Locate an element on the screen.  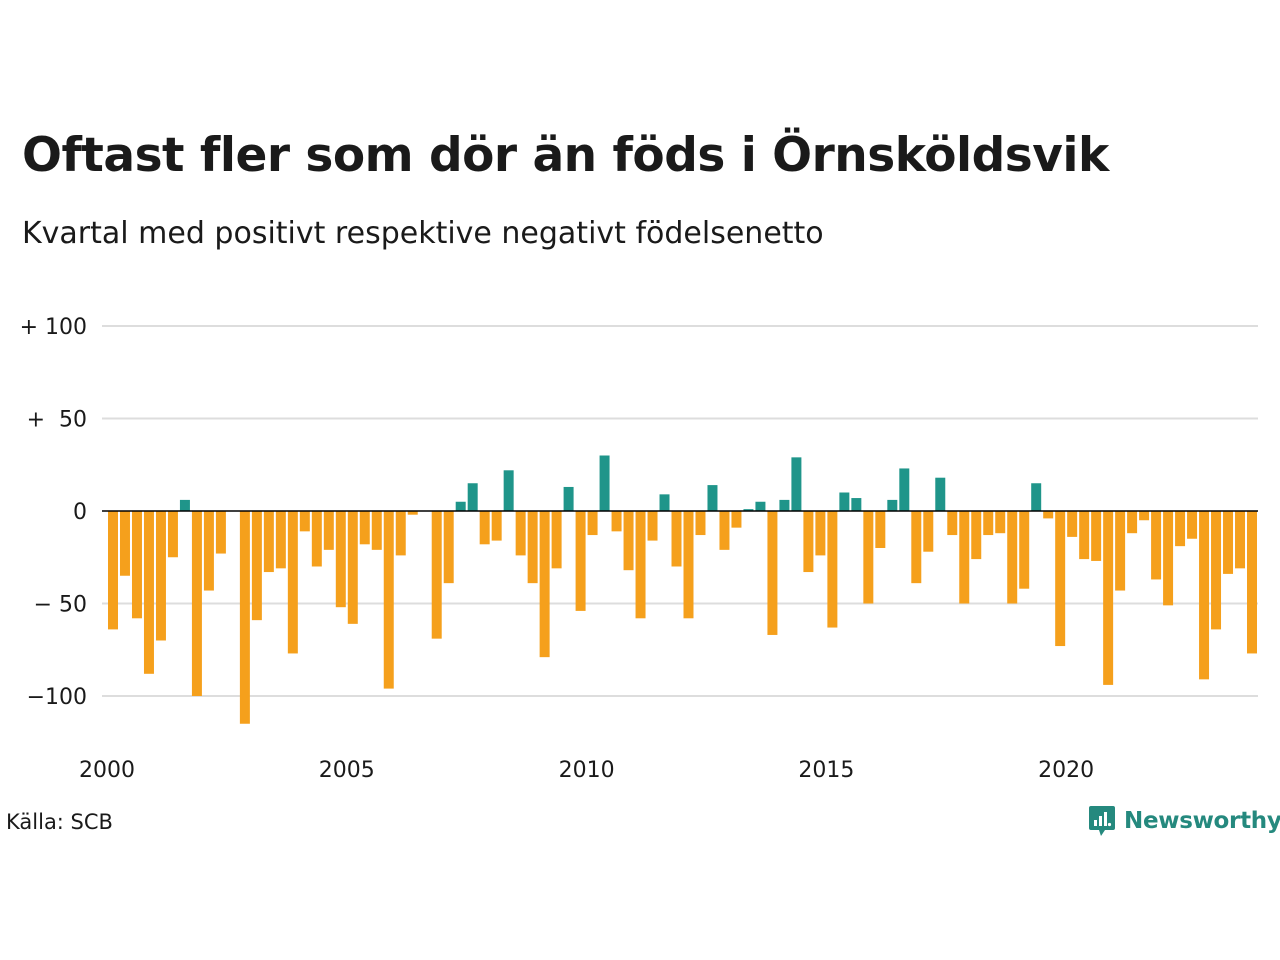
newsworthy-logo-icon is located at coordinates (1102, 821).